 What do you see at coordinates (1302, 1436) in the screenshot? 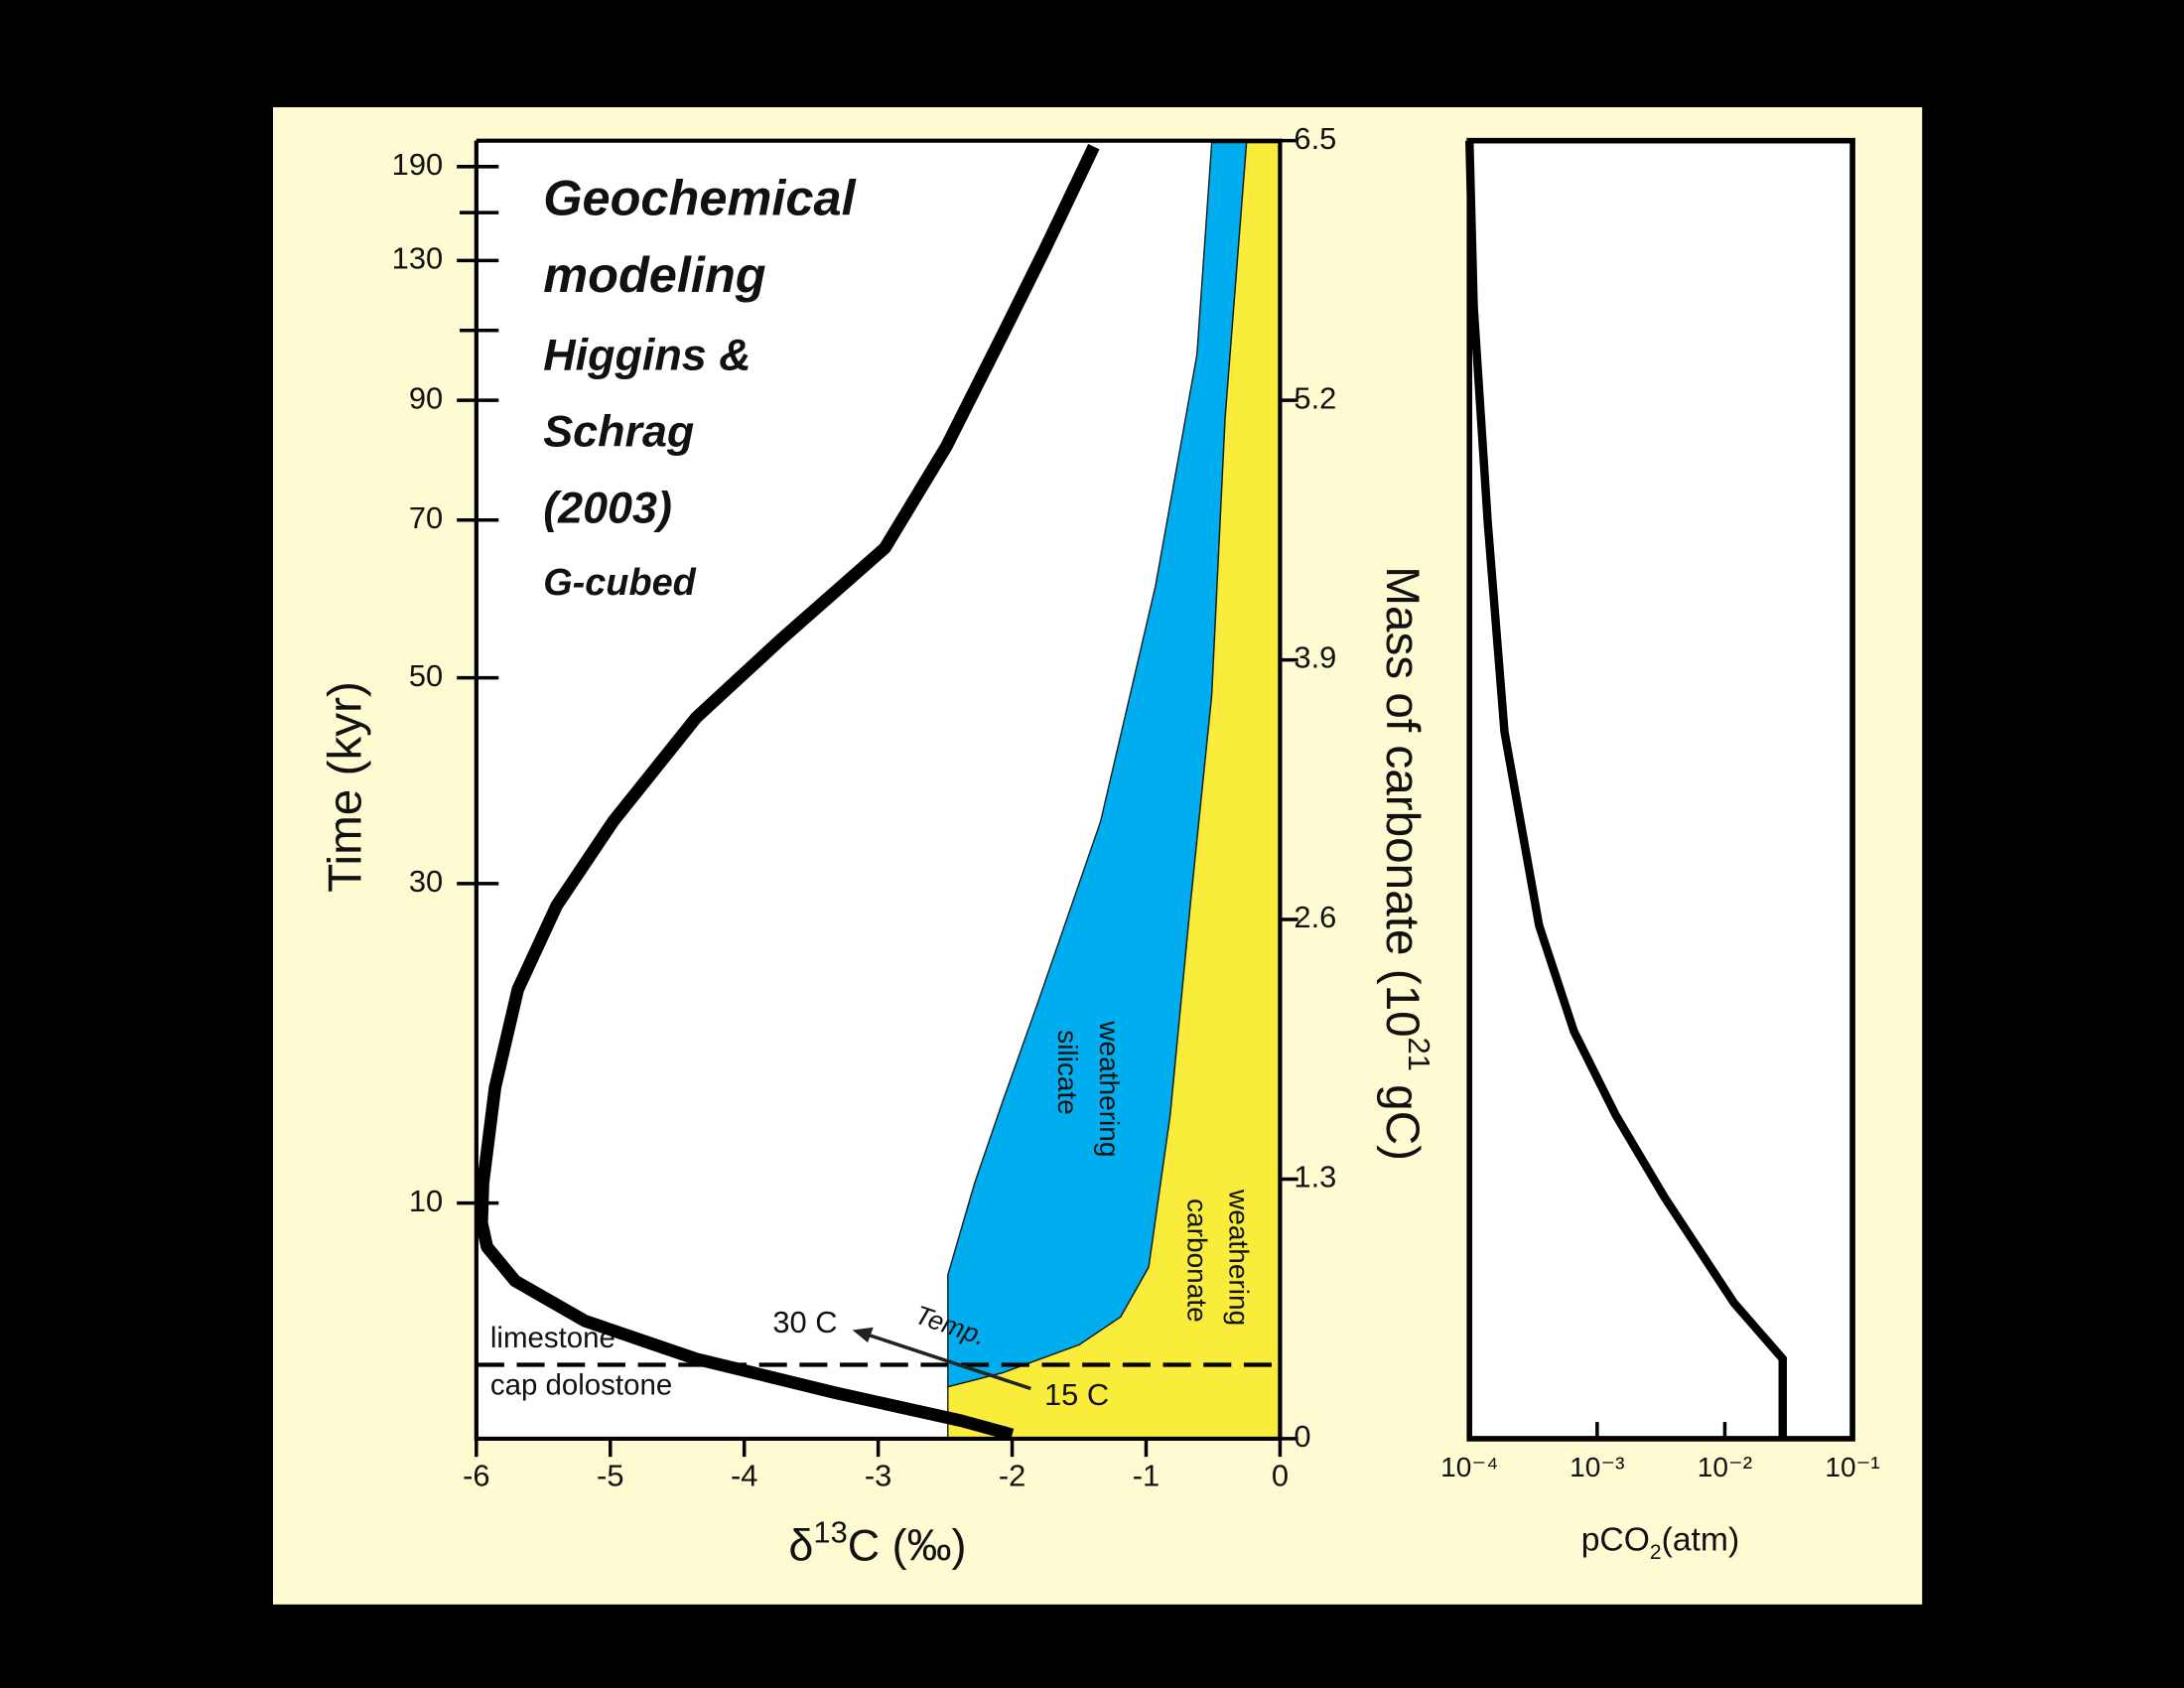
I see `y2-tick-label: 0` at bounding box center [1302, 1436].